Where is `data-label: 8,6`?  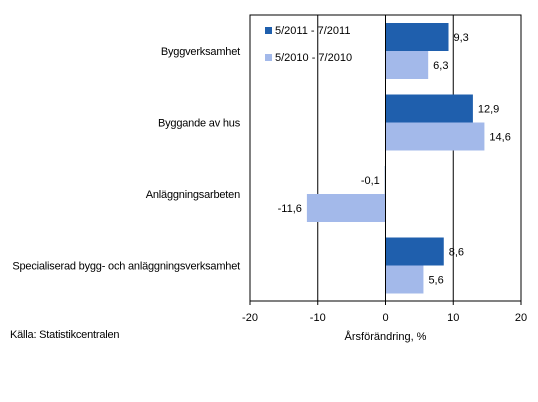
data-label: 8,6 is located at coordinates (456, 253).